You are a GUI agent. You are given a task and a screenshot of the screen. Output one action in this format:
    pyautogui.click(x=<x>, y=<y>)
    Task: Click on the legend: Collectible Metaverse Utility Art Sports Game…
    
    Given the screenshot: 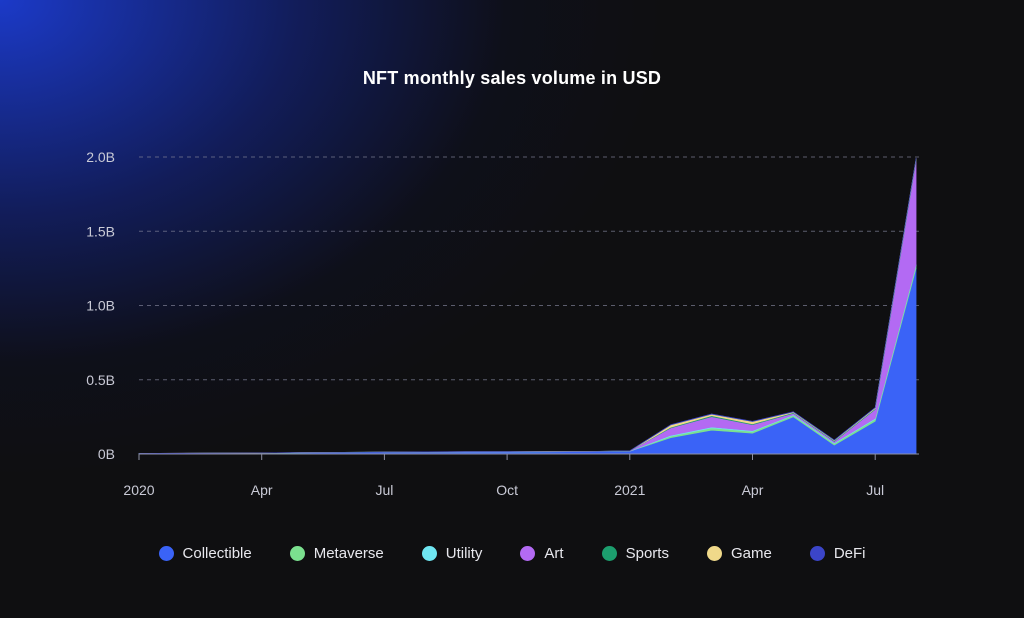 What is the action you would take?
    pyautogui.click(x=512, y=553)
    